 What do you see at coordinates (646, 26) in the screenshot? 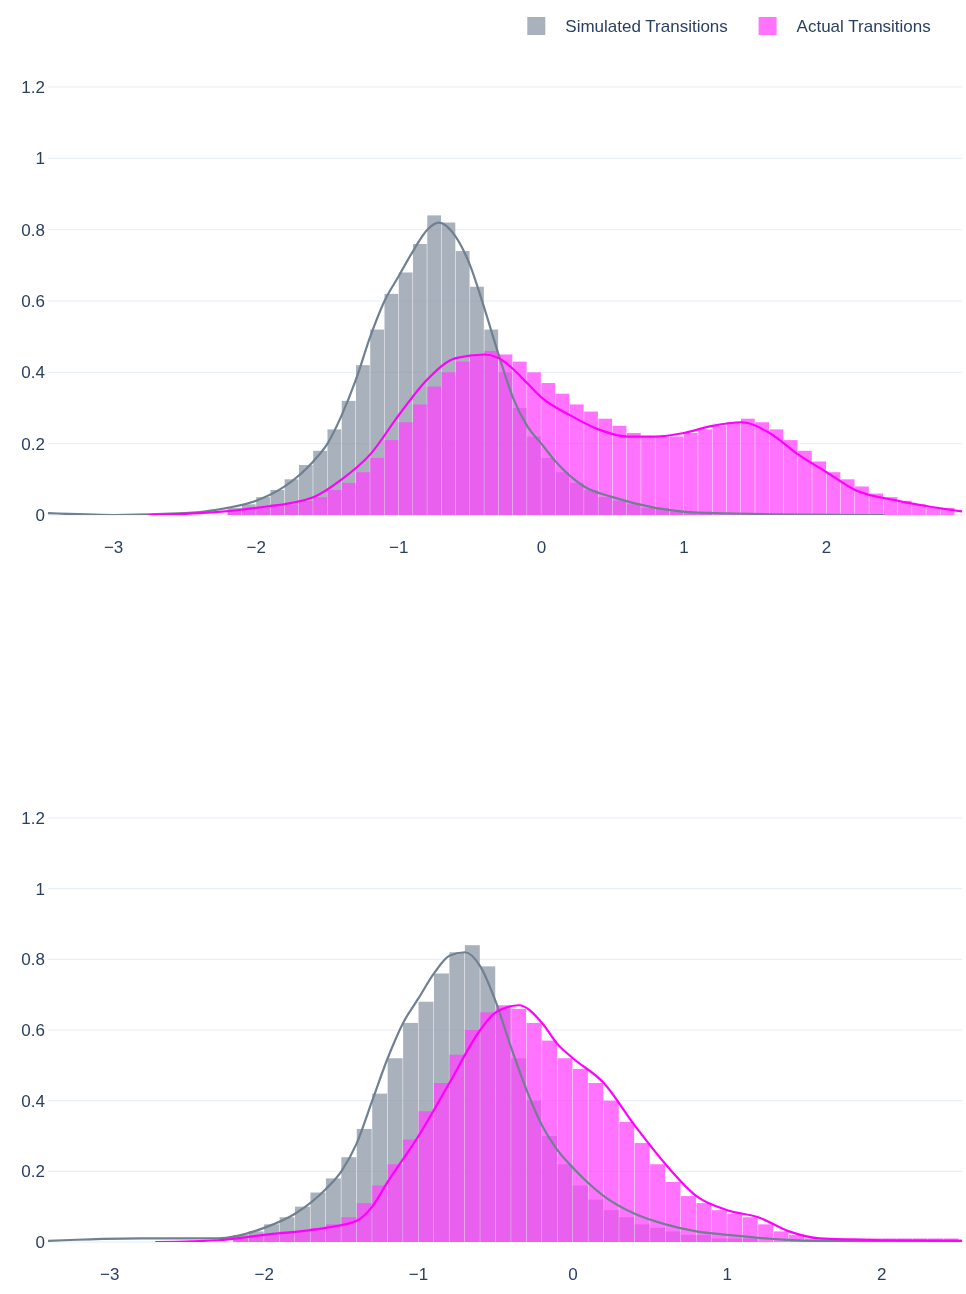
I see `legend-label: Simulated Transitions` at bounding box center [646, 26].